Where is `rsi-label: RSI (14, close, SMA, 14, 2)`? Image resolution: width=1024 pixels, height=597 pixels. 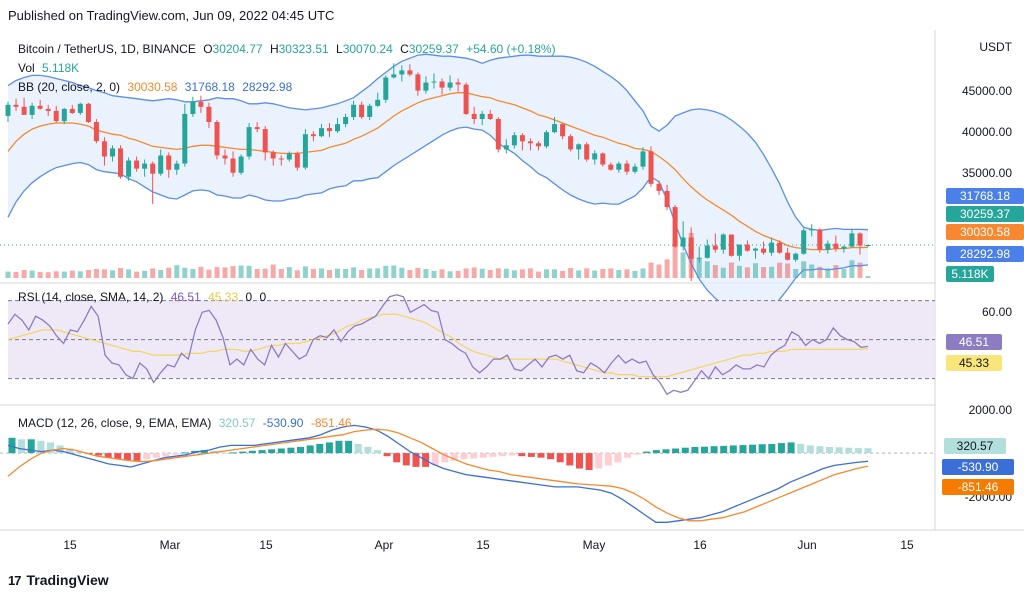
rsi-label: RSI (14, close, SMA, 14, 2) is located at coordinates (91, 297).